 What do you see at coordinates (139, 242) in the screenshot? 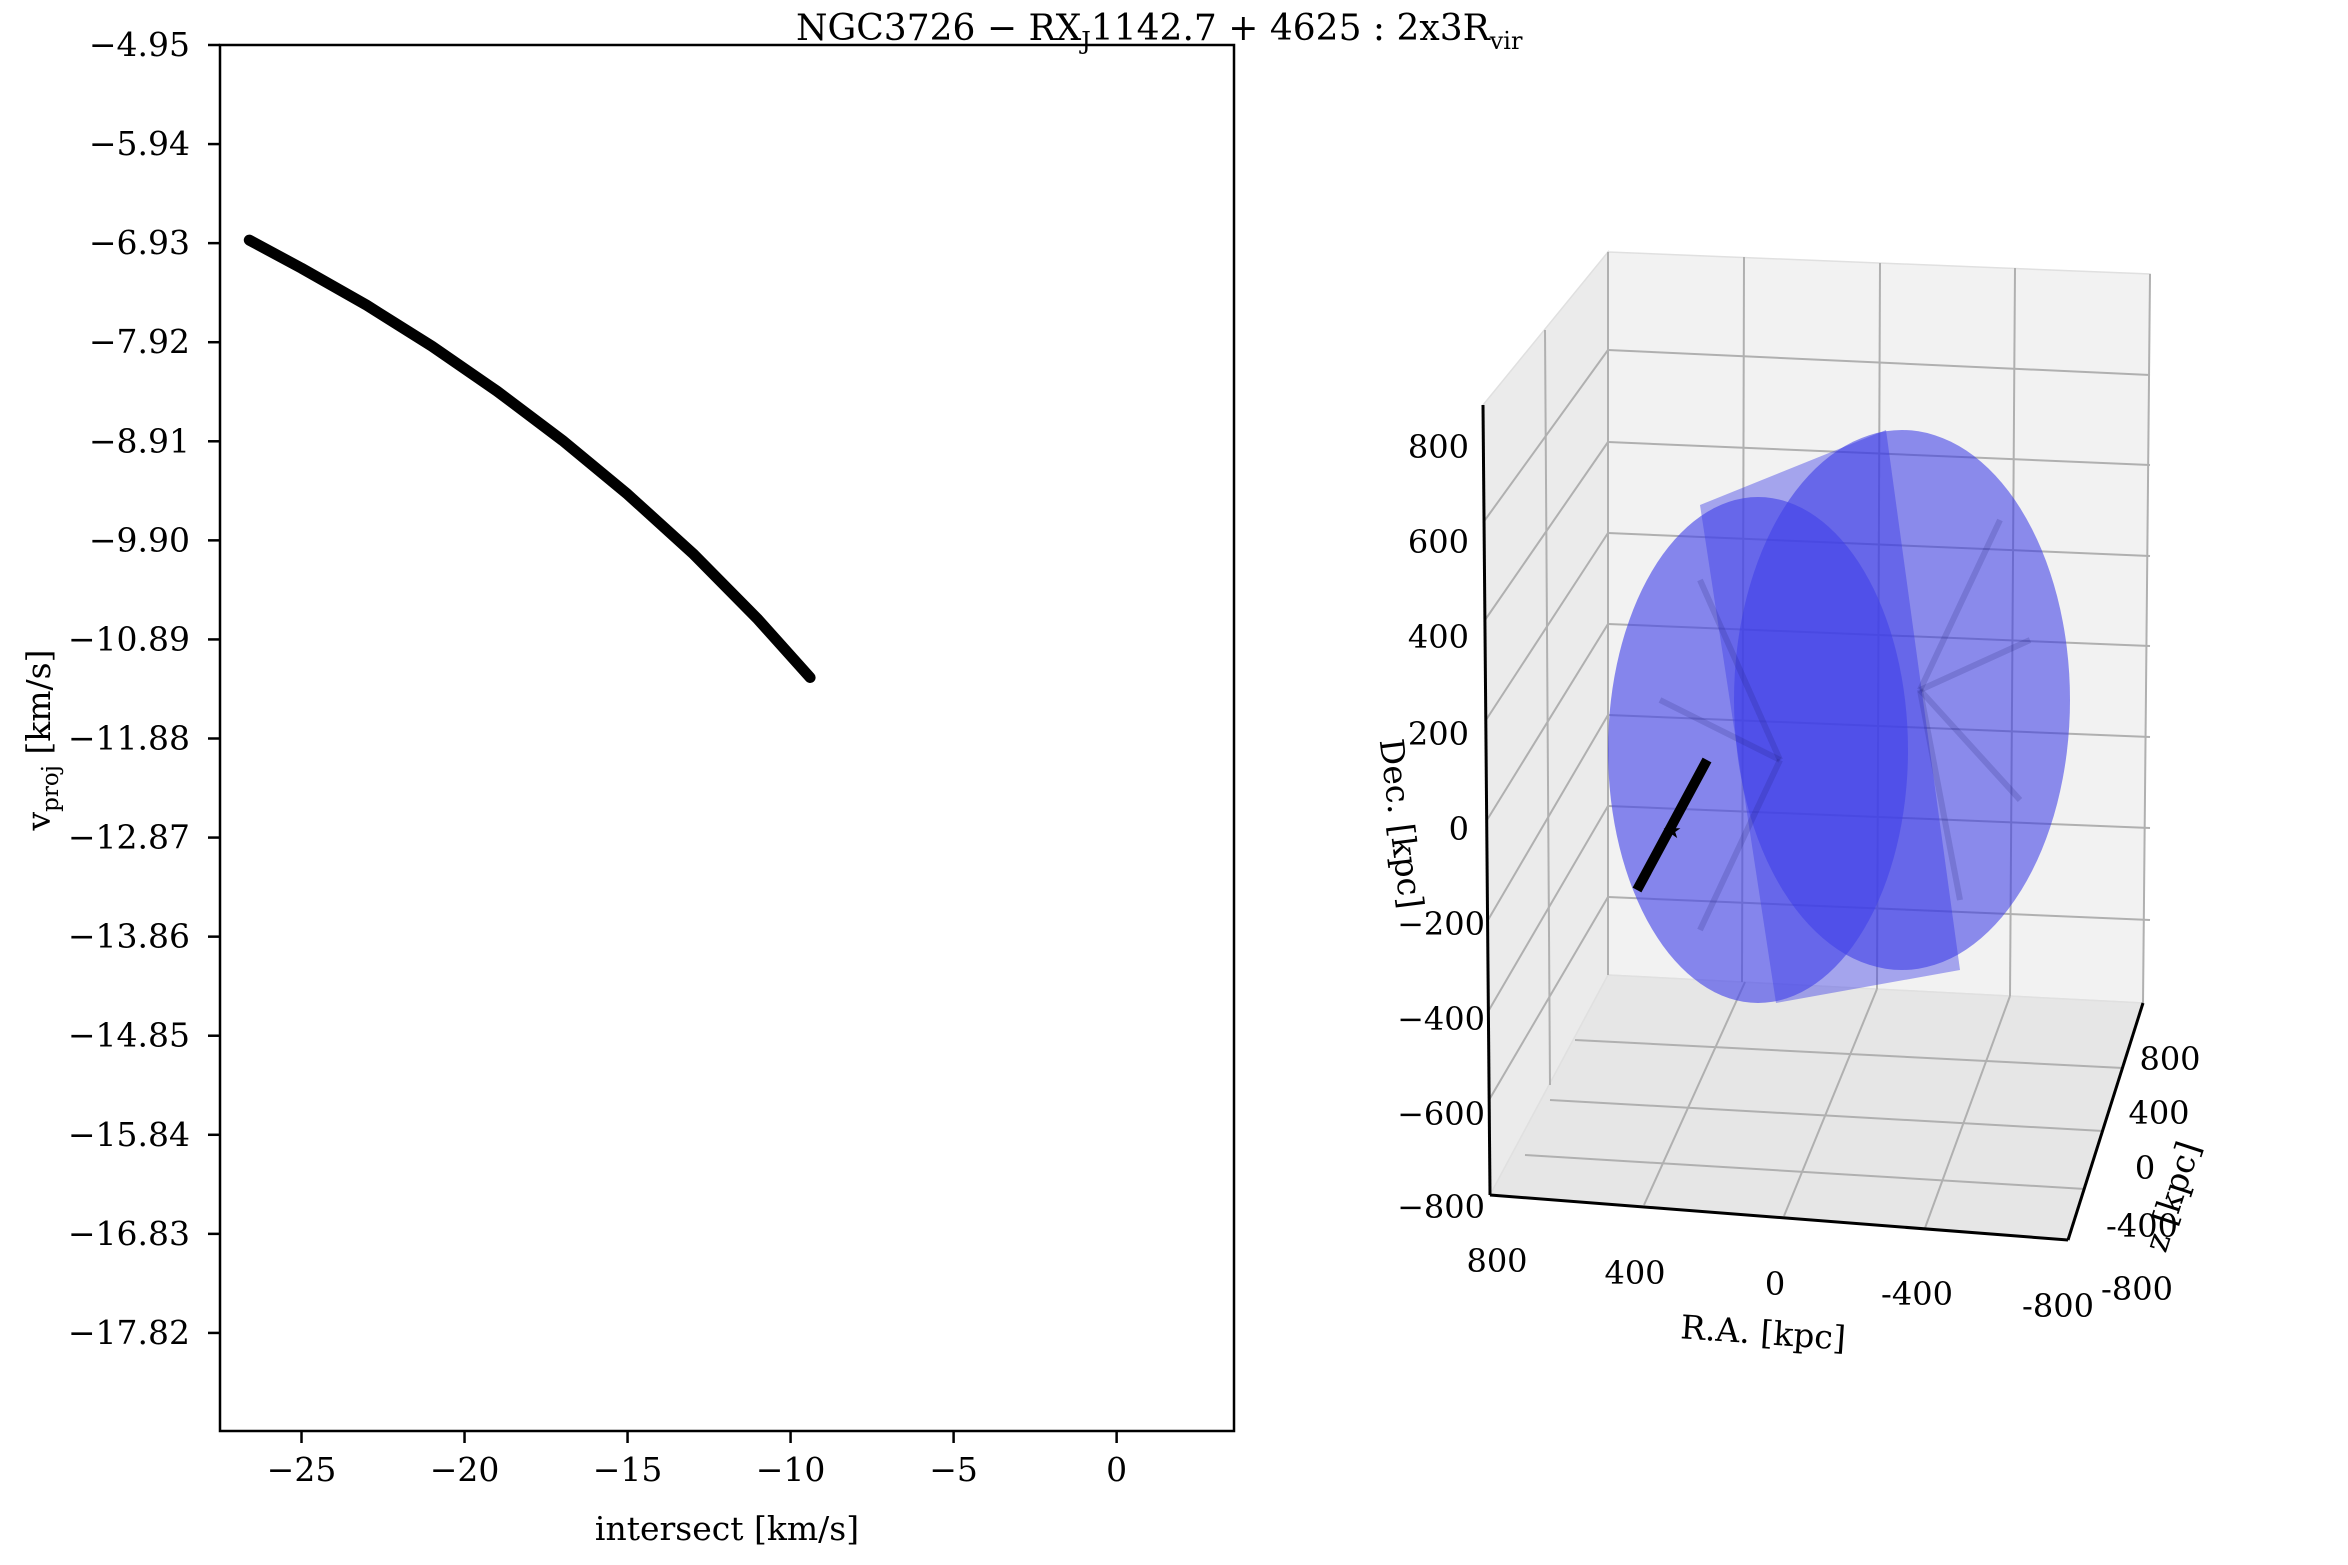
I see `y-tick-label: −6.93` at bounding box center [139, 242].